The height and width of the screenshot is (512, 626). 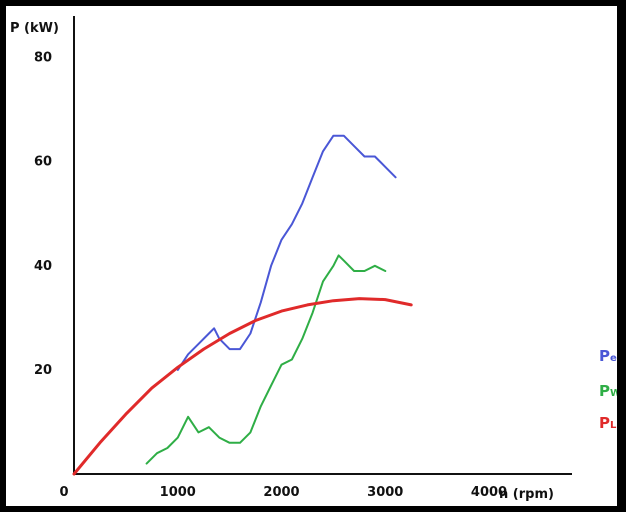 I want to click on y-axis-label: P (kW), so click(x=34, y=28).